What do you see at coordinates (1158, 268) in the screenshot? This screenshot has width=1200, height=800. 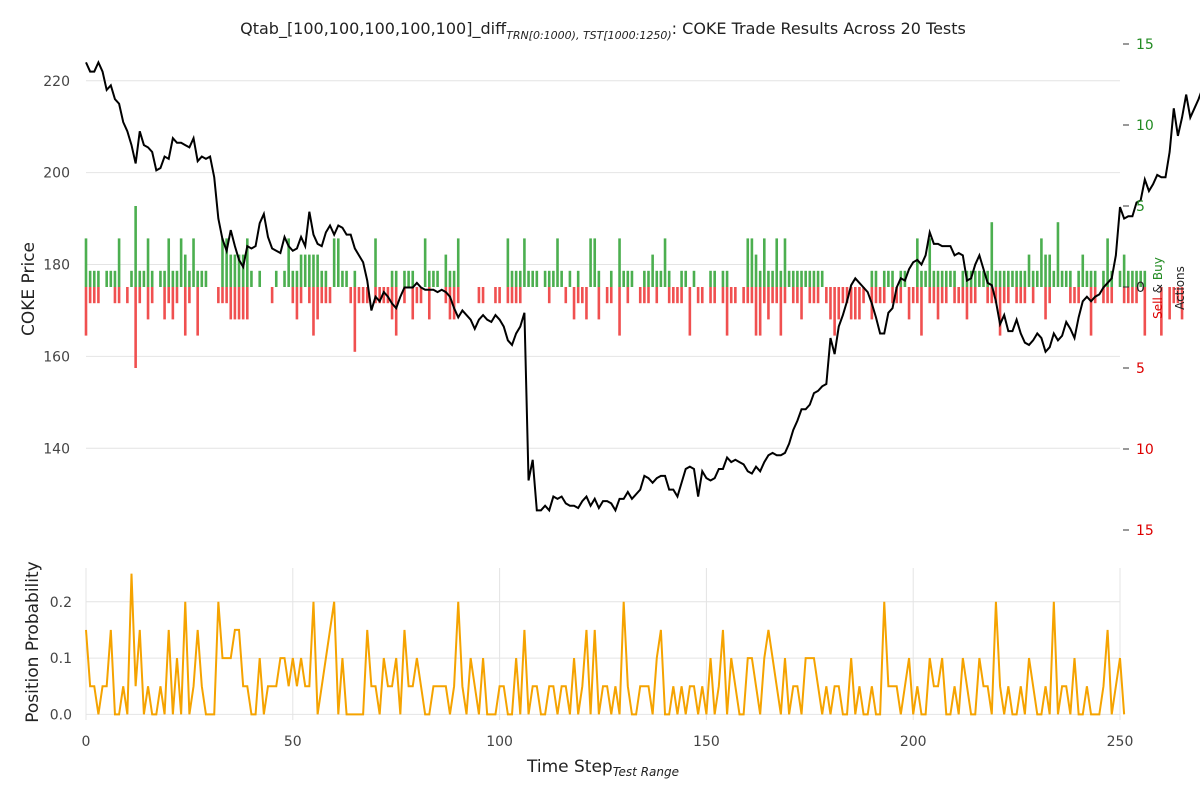 I see `buy-label: Buy` at bounding box center [1158, 268].